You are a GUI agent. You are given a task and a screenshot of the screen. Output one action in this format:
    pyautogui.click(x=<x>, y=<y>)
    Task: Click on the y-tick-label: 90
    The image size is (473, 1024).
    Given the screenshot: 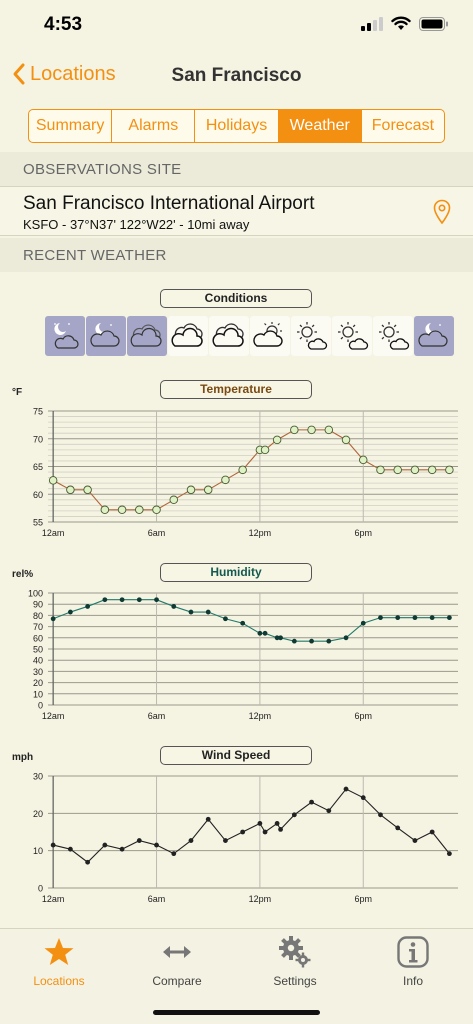 What is the action you would take?
    pyautogui.click(x=38, y=605)
    